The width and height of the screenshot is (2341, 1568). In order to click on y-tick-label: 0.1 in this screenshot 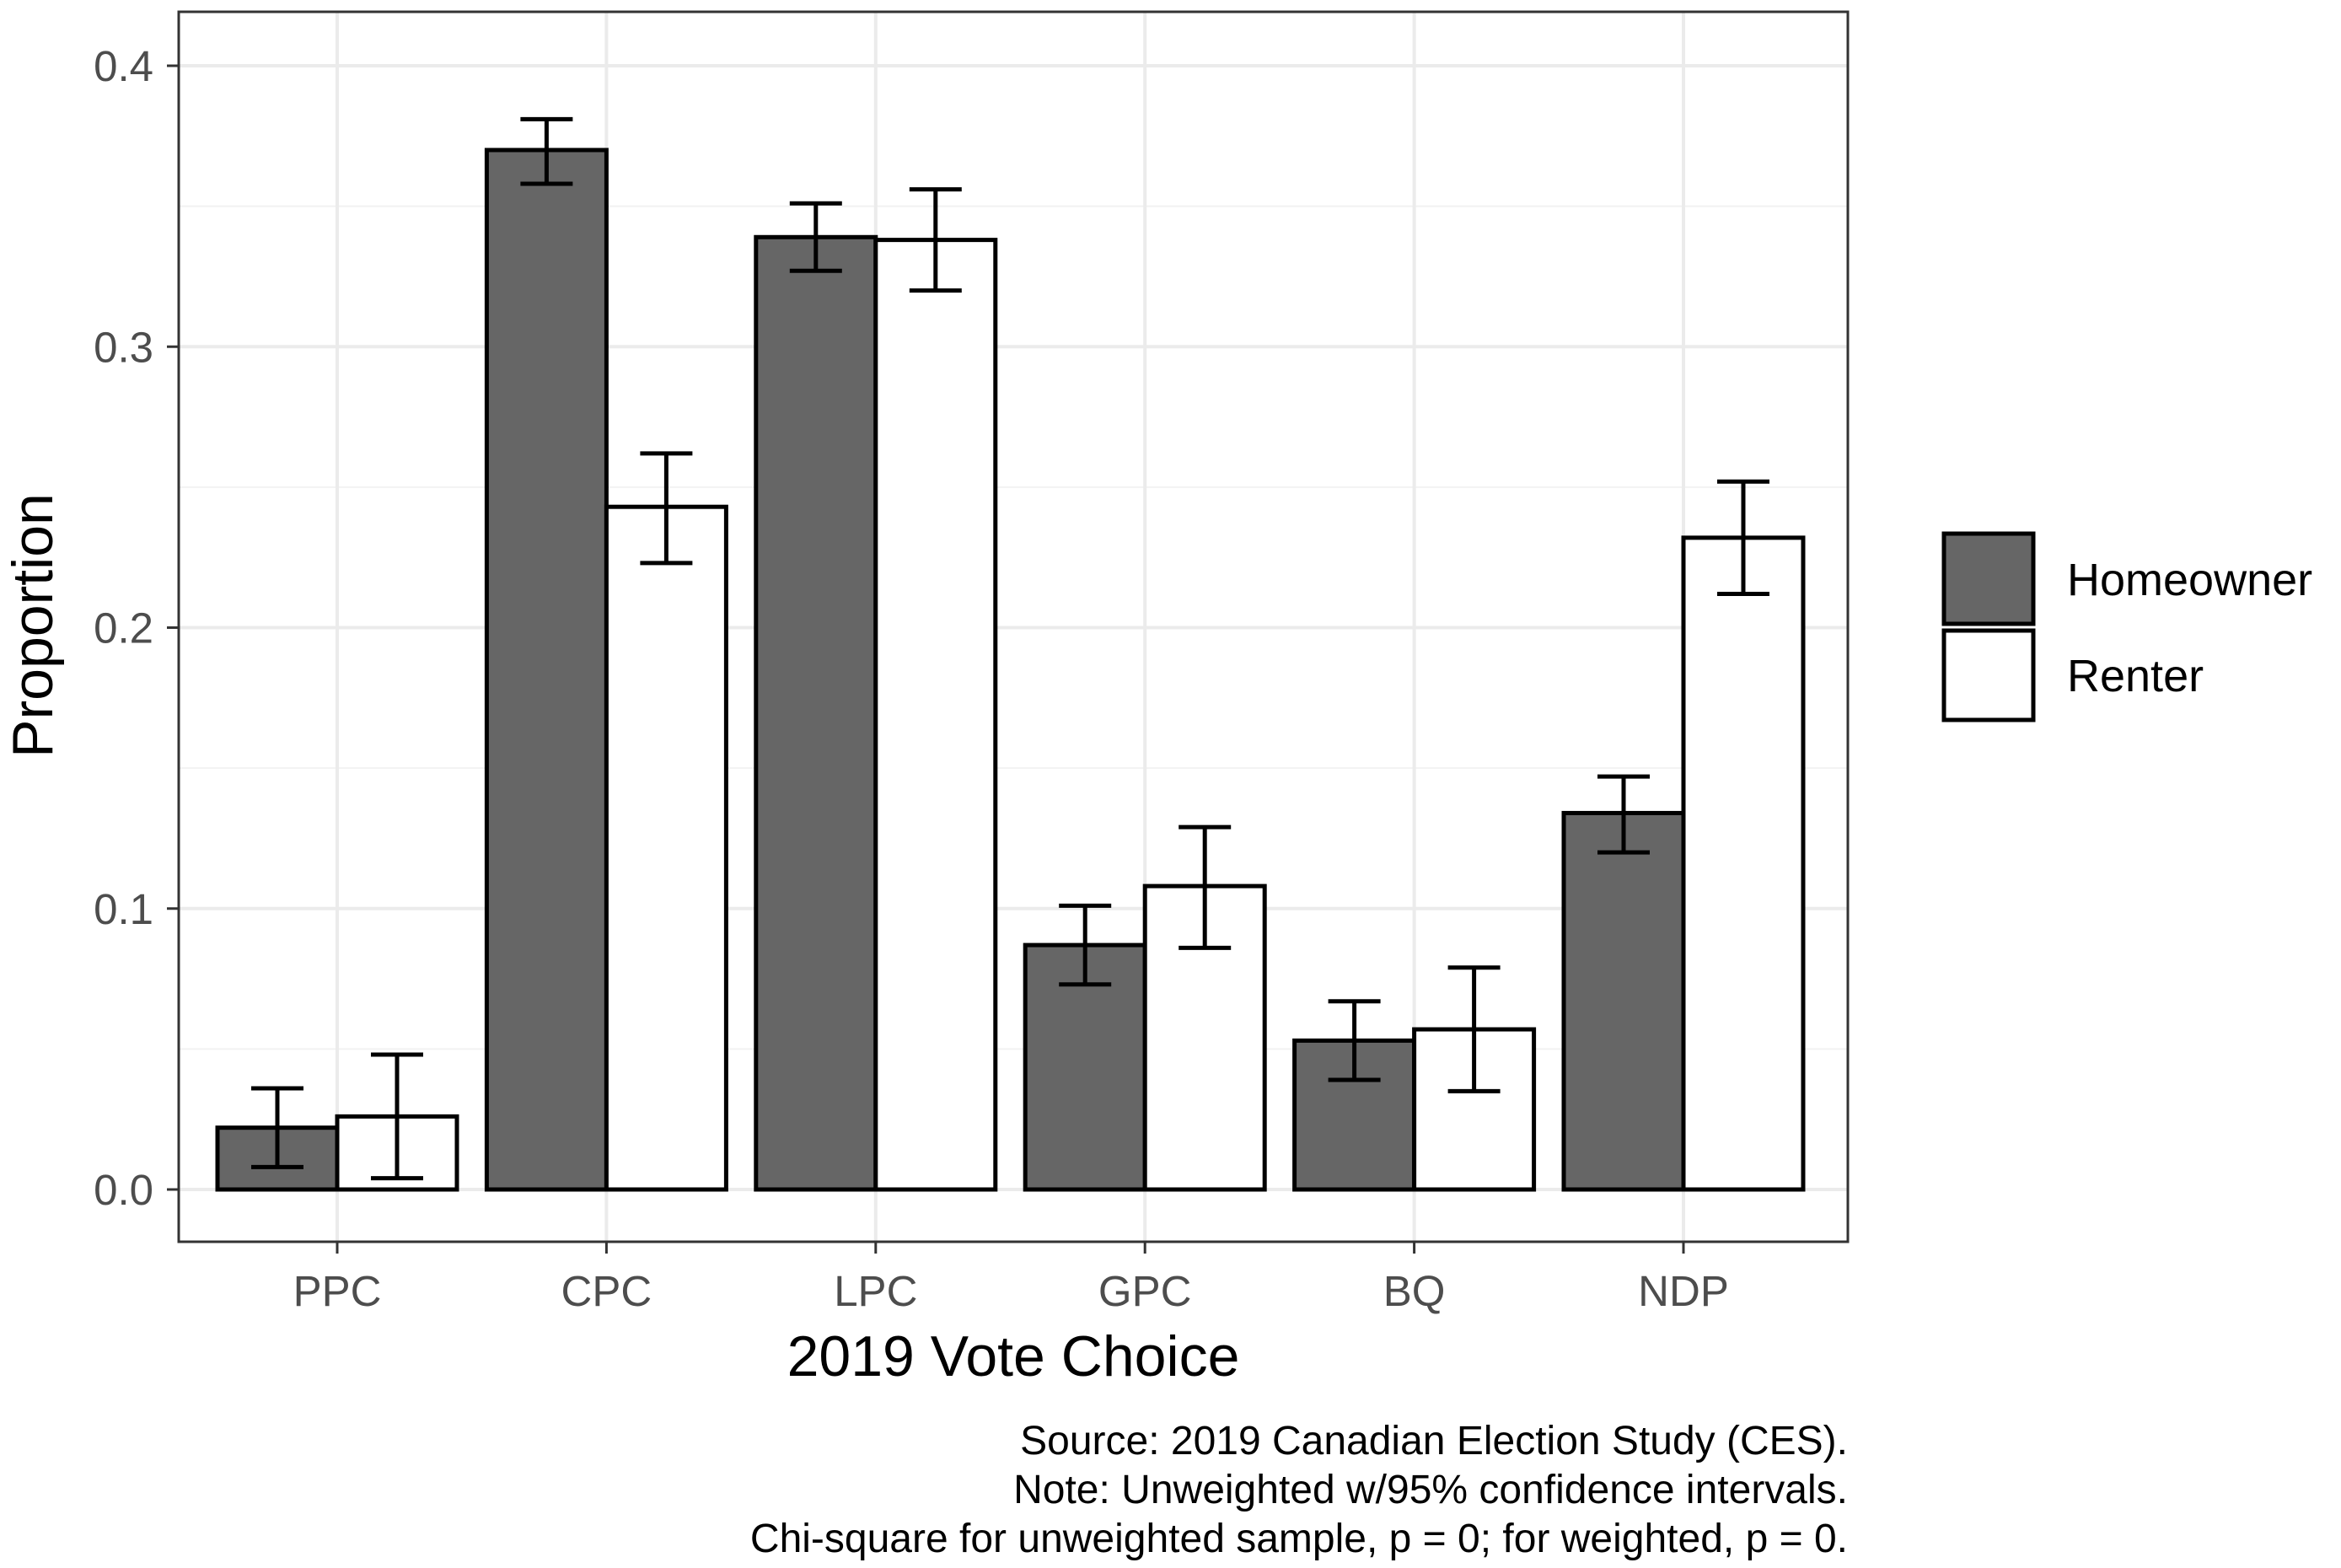, I will do `click(124, 909)`.